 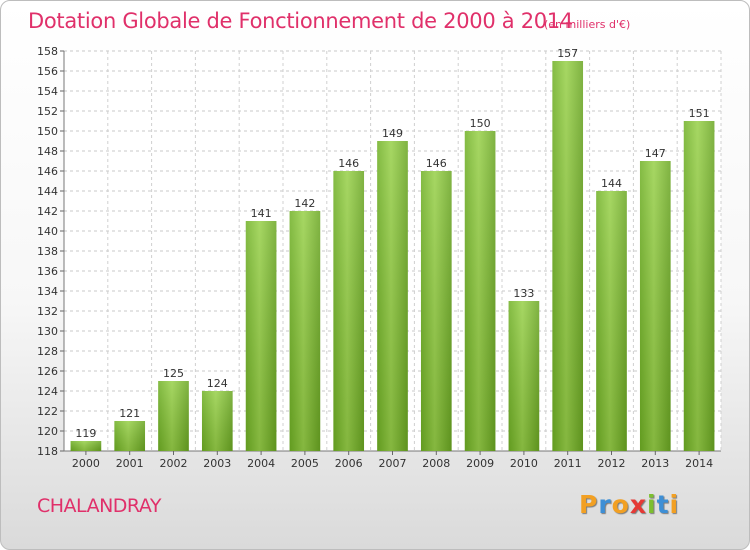 I want to click on y-tick-label: 142, so click(x=47, y=211).